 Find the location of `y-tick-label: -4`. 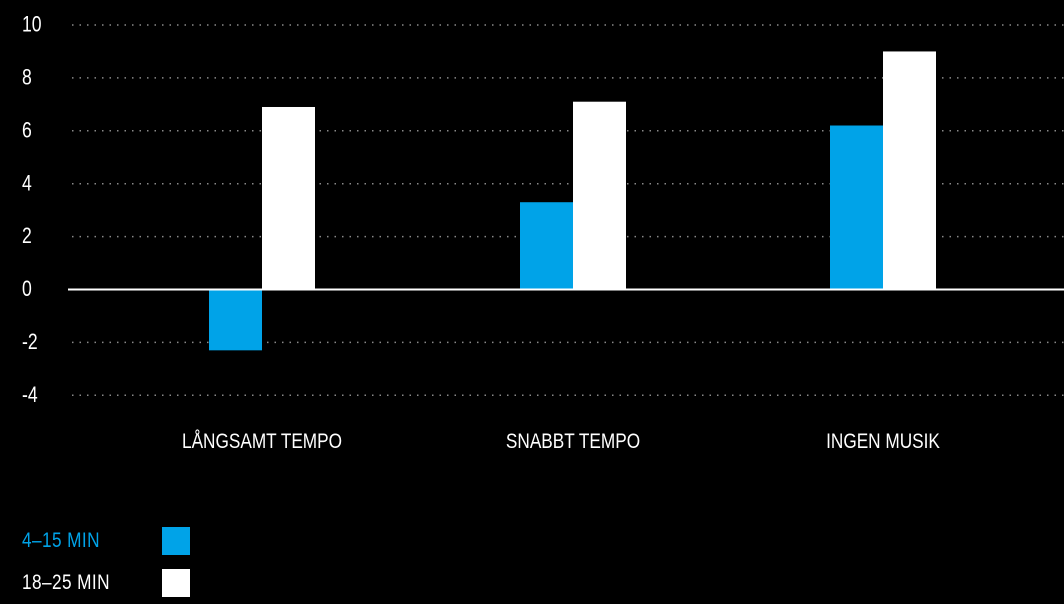

y-tick-label: -4 is located at coordinates (30, 395).